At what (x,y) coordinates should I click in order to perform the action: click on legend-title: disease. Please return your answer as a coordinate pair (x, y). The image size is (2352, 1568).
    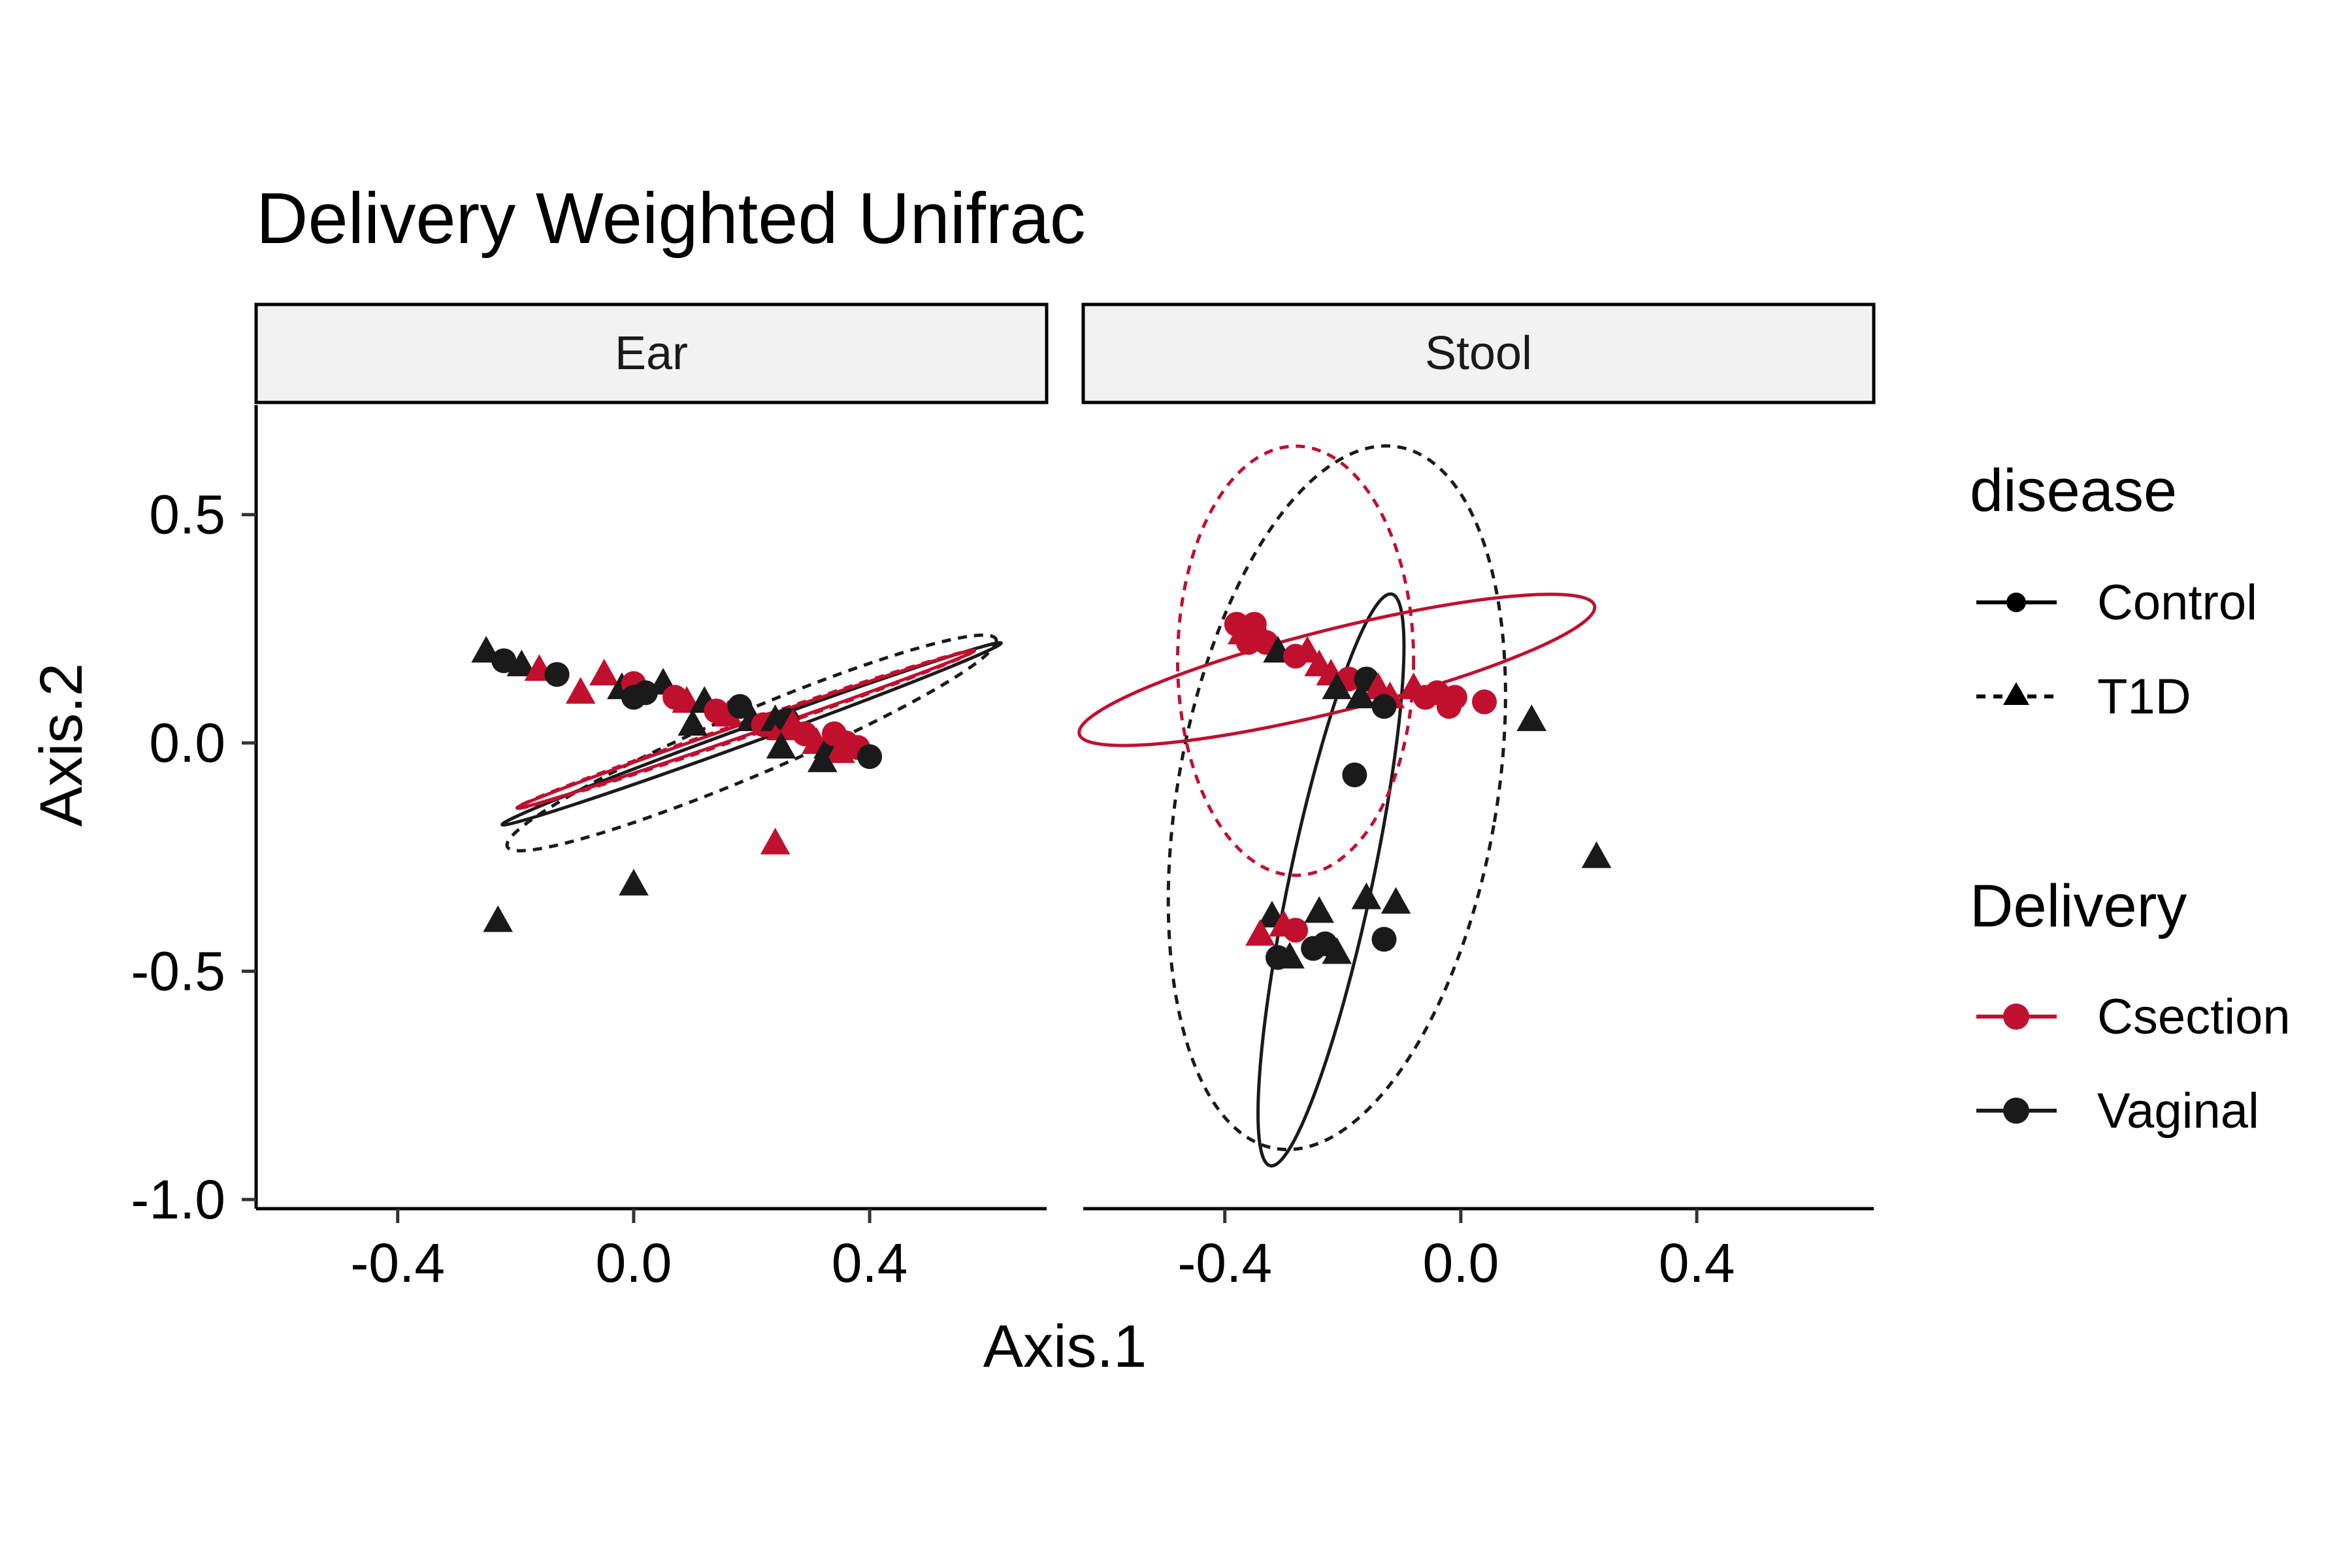
    Looking at the image, I should click on (2073, 490).